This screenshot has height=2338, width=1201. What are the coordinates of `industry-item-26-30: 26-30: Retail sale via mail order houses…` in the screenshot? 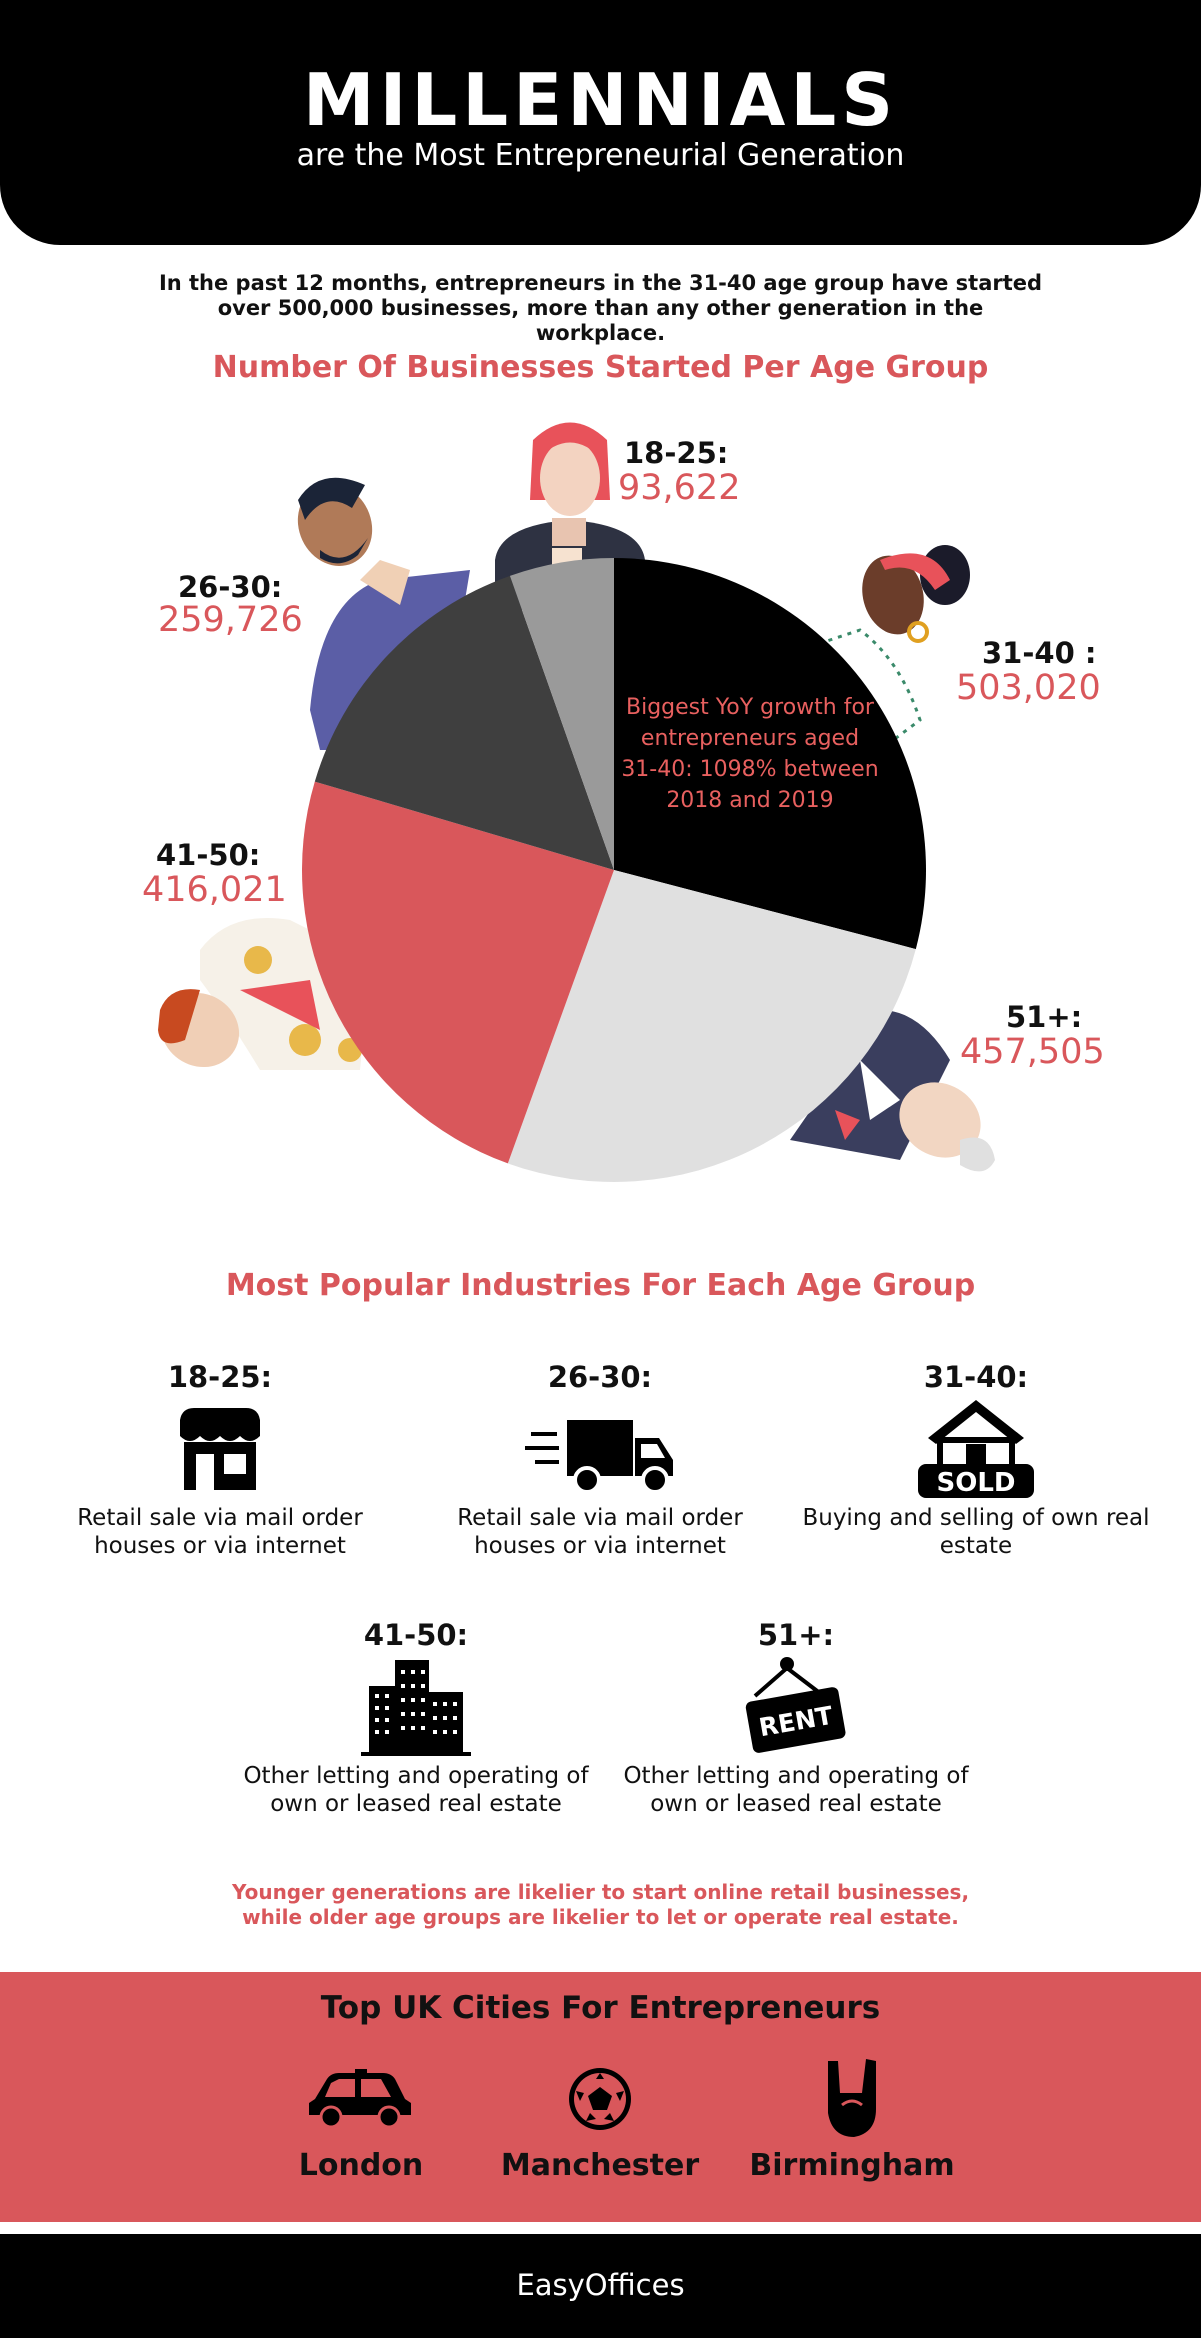 It's located at (600, 1460).